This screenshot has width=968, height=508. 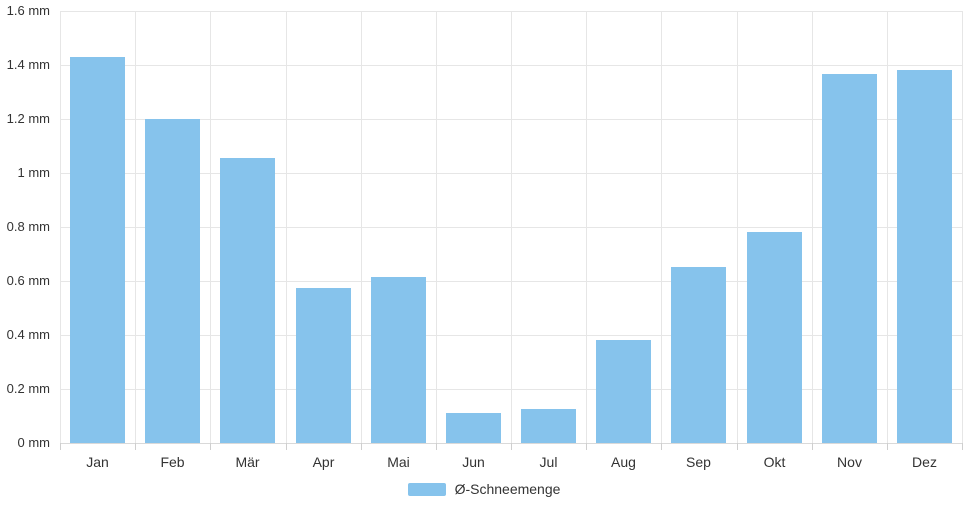 I want to click on x-axis-label: Nov, so click(x=849, y=462).